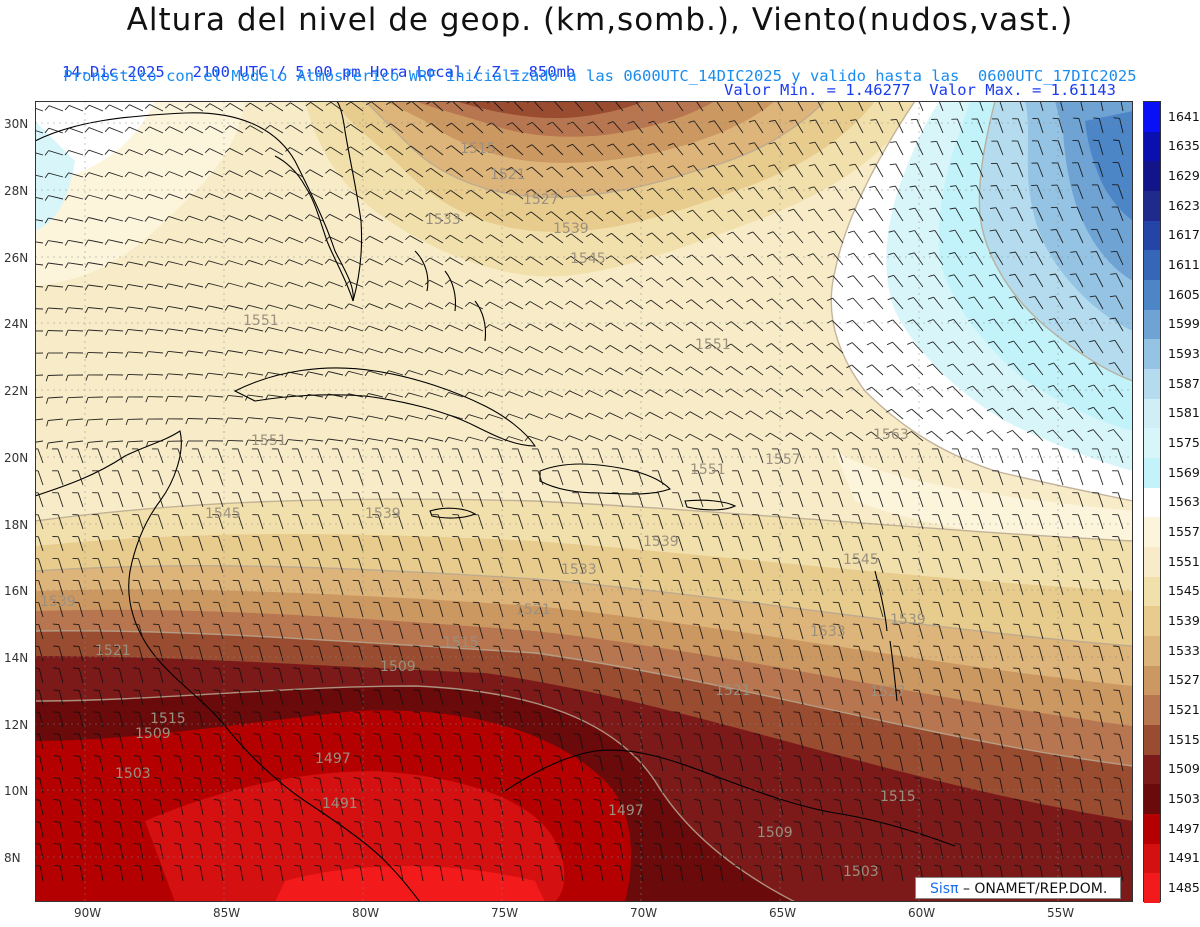 This screenshot has height=927, width=1200. What do you see at coordinates (366, 913) in the screenshot?
I see `lon-label: 80W` at bounding box center [366, 913].